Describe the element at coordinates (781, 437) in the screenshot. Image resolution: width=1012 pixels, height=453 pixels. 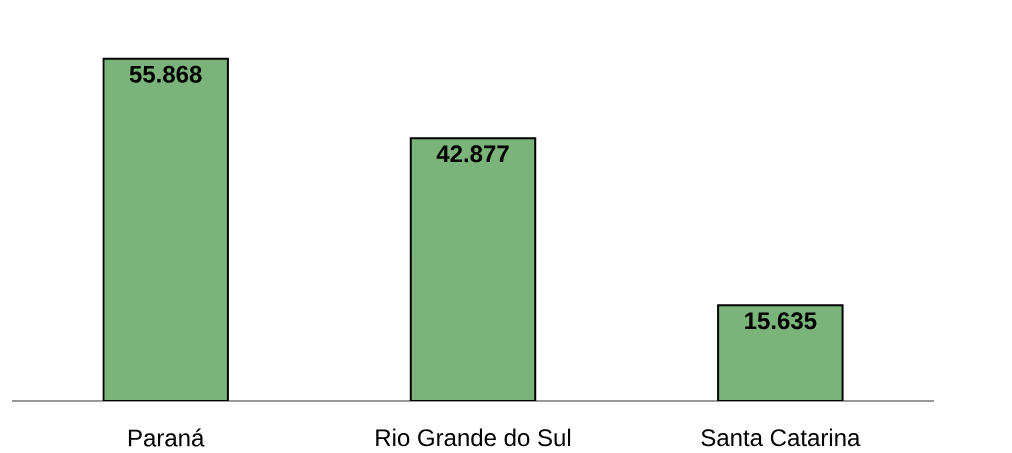
I see `x-tick-label: Santa Catarina` at that location.